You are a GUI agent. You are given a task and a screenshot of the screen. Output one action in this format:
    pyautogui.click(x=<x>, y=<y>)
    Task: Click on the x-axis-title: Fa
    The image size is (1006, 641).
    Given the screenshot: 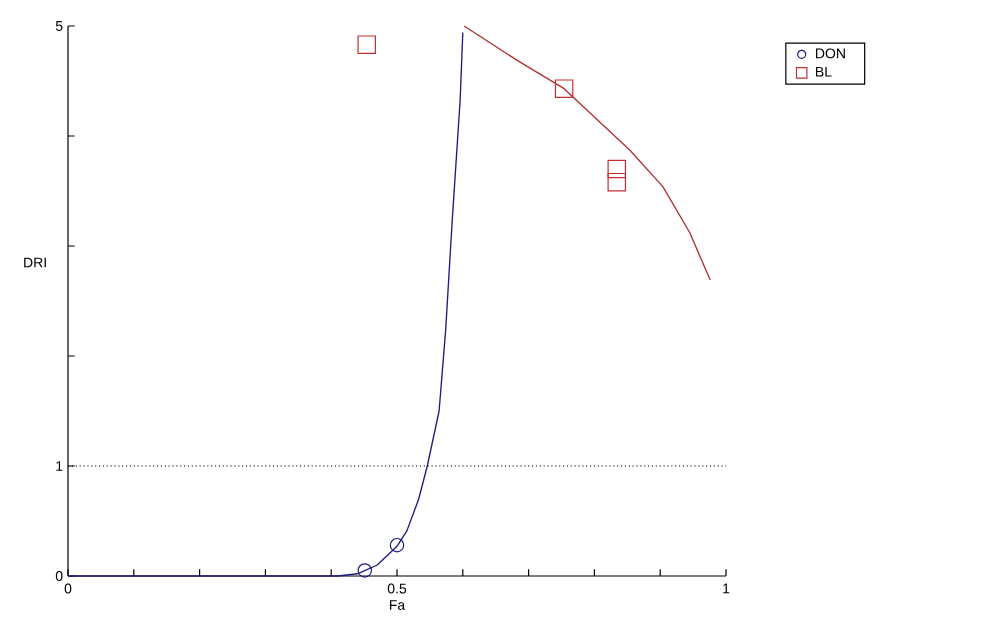 What is the action you would take?
    pyautogui.click(x=397, y=605)
    